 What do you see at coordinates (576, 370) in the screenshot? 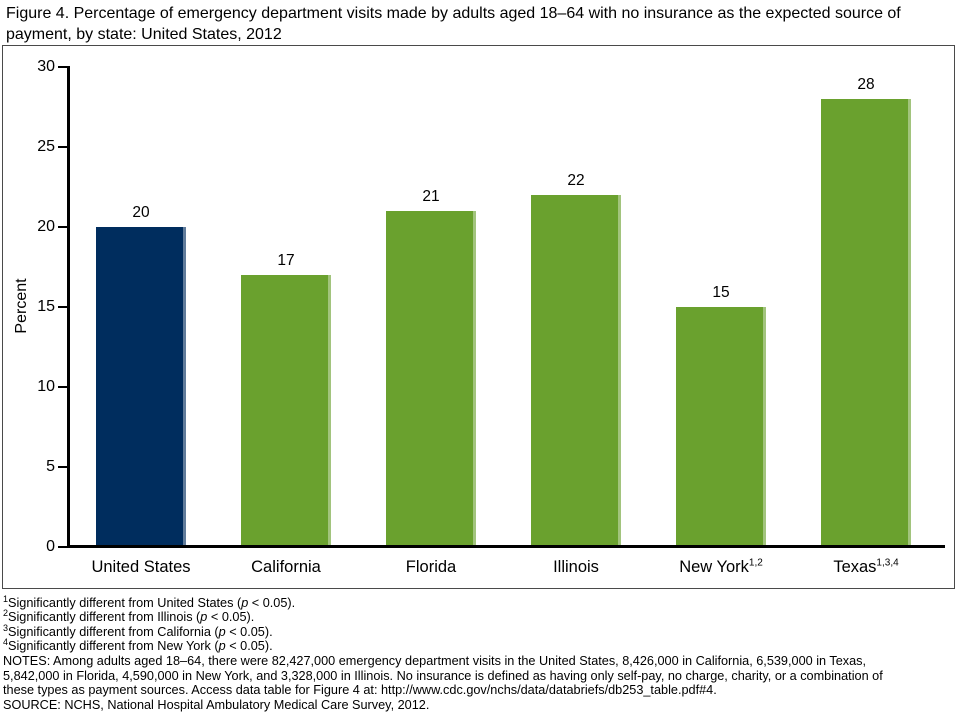
I see `bar-illinois` at bounding box center [576, 370].